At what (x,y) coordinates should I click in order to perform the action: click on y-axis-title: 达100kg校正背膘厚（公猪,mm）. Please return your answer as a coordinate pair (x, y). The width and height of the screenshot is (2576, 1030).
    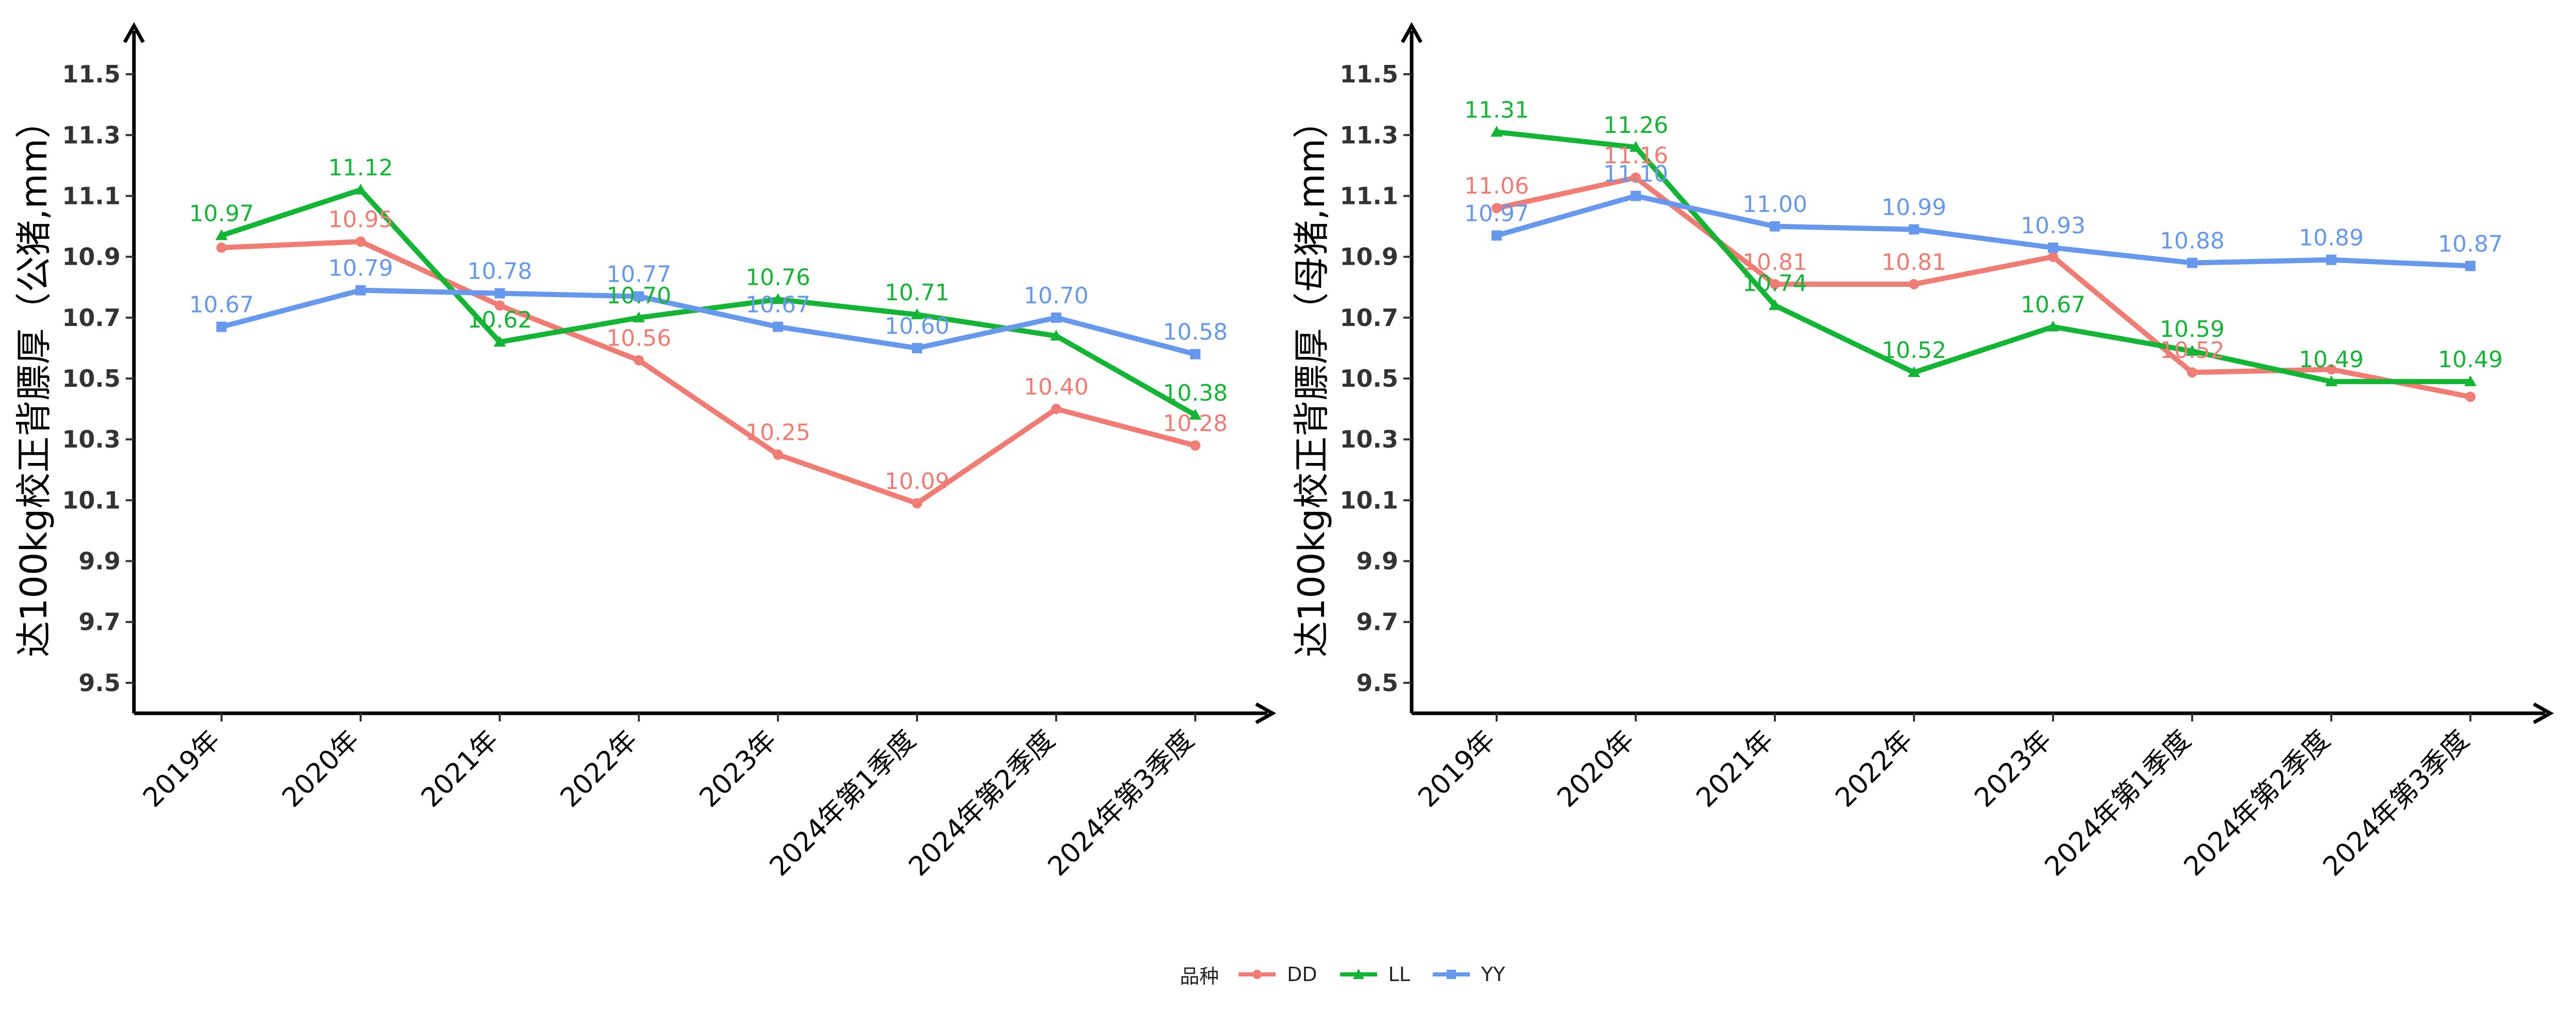
    Looking at the image, I should click on (34, 379).